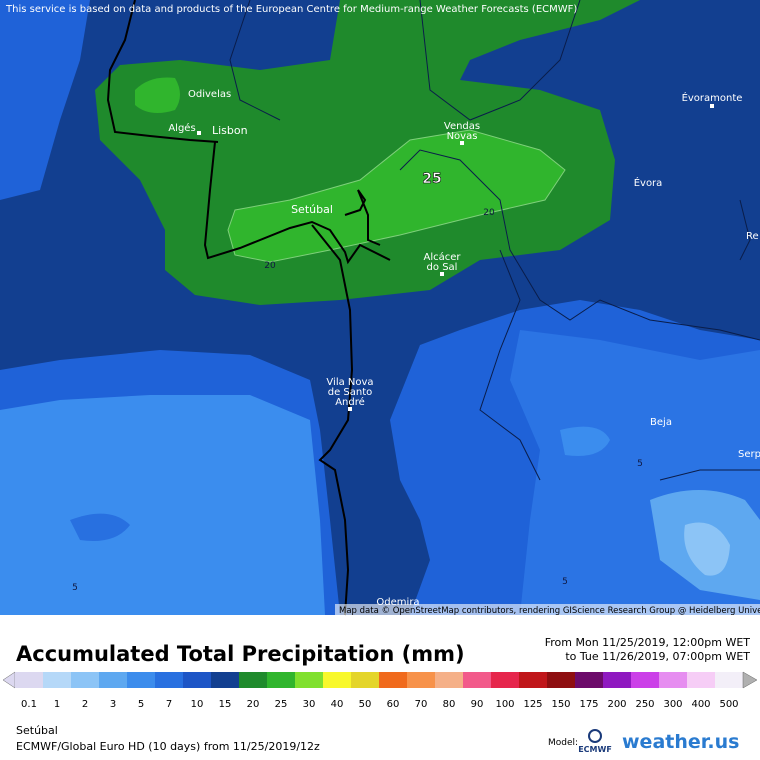  I want to click on place-label: Odivelas, so click(209, 94).